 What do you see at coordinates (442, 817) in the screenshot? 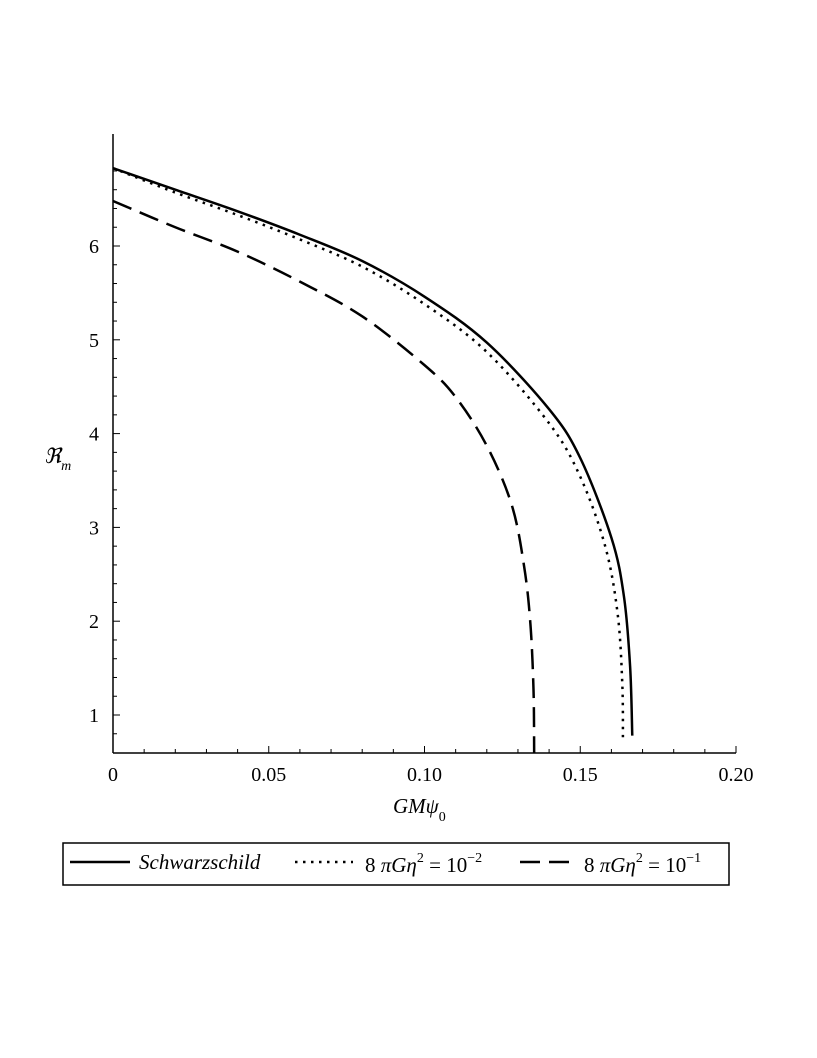
I see `x-axis-title-sub: 0` at bounding box center [442, 817].